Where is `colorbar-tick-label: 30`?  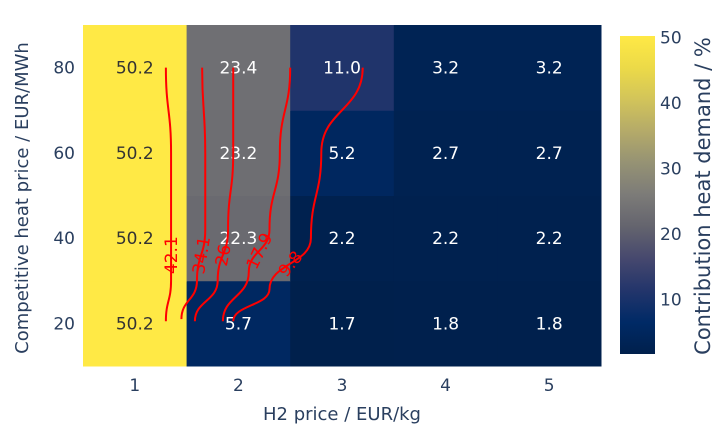 colorbar-tick-label: 30 is located at coordinates (671, 169).